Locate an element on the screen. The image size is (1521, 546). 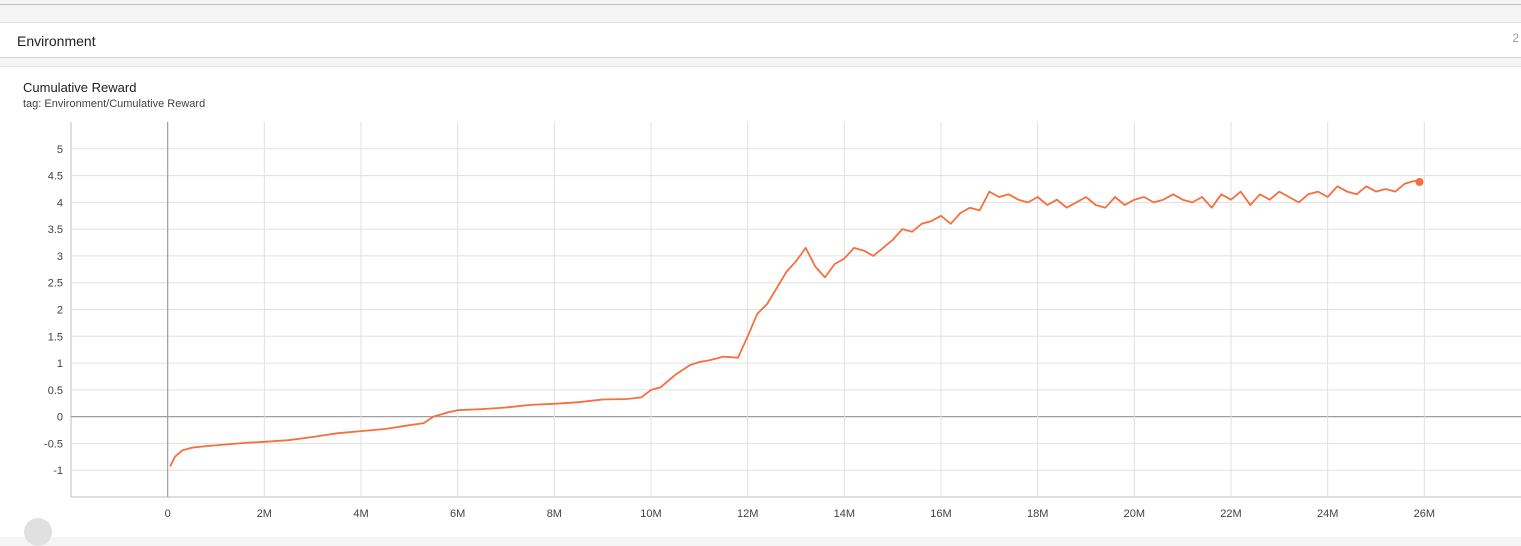
x-tick-label: 20M is located at coordinates (1134, 514).